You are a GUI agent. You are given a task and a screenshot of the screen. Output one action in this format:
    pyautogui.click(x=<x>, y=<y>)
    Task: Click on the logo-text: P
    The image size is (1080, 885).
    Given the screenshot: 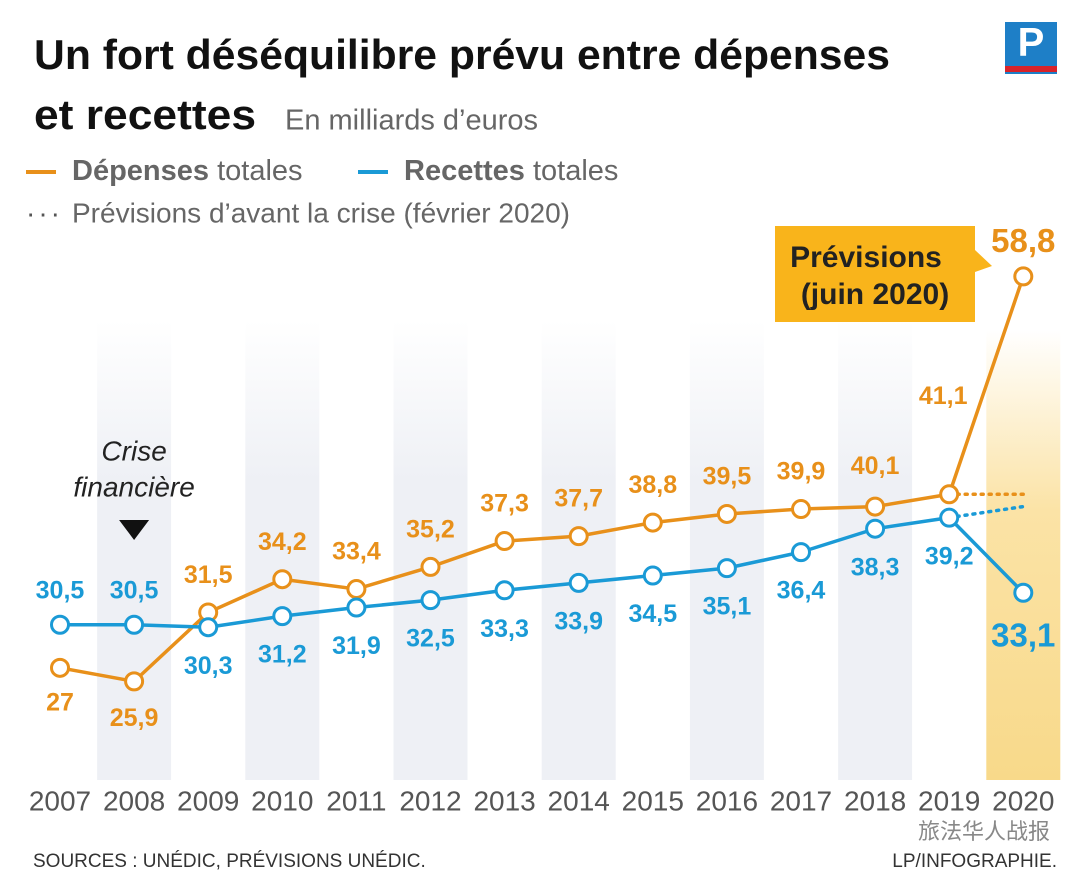 What is the action you would take?
    pyautogui.click(x=1031, y=43)
    